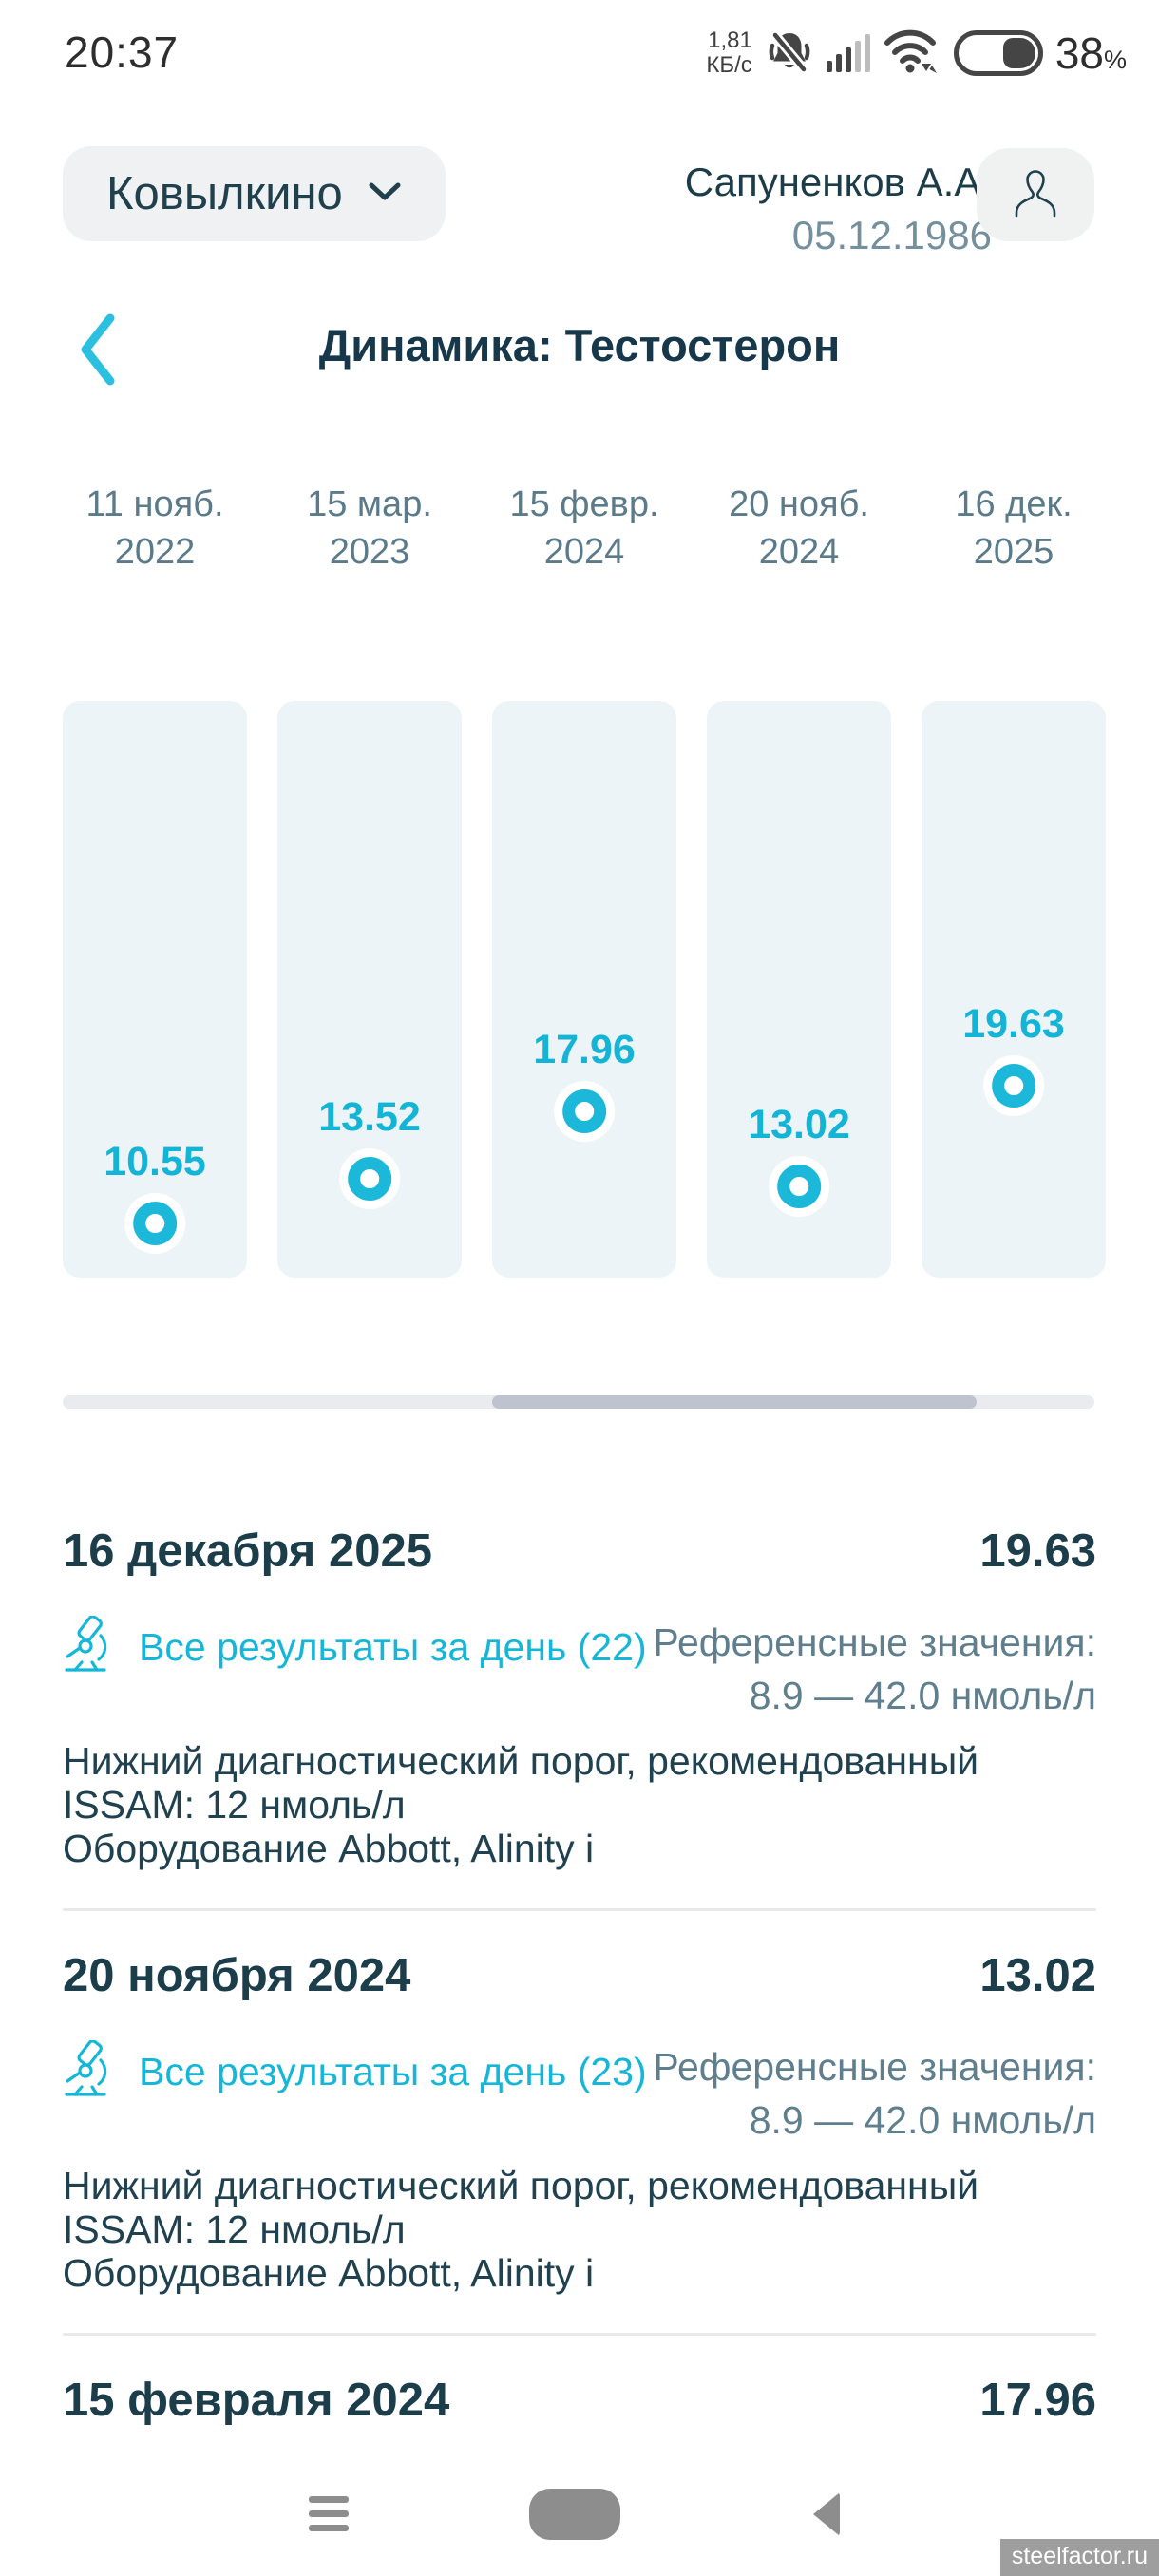 Image resolution: width=1159 pixels, height=2576 pixels. Describe the element at coordinates (799, 989) in the screenshot. I see `chart-column: 13.02` at that location.